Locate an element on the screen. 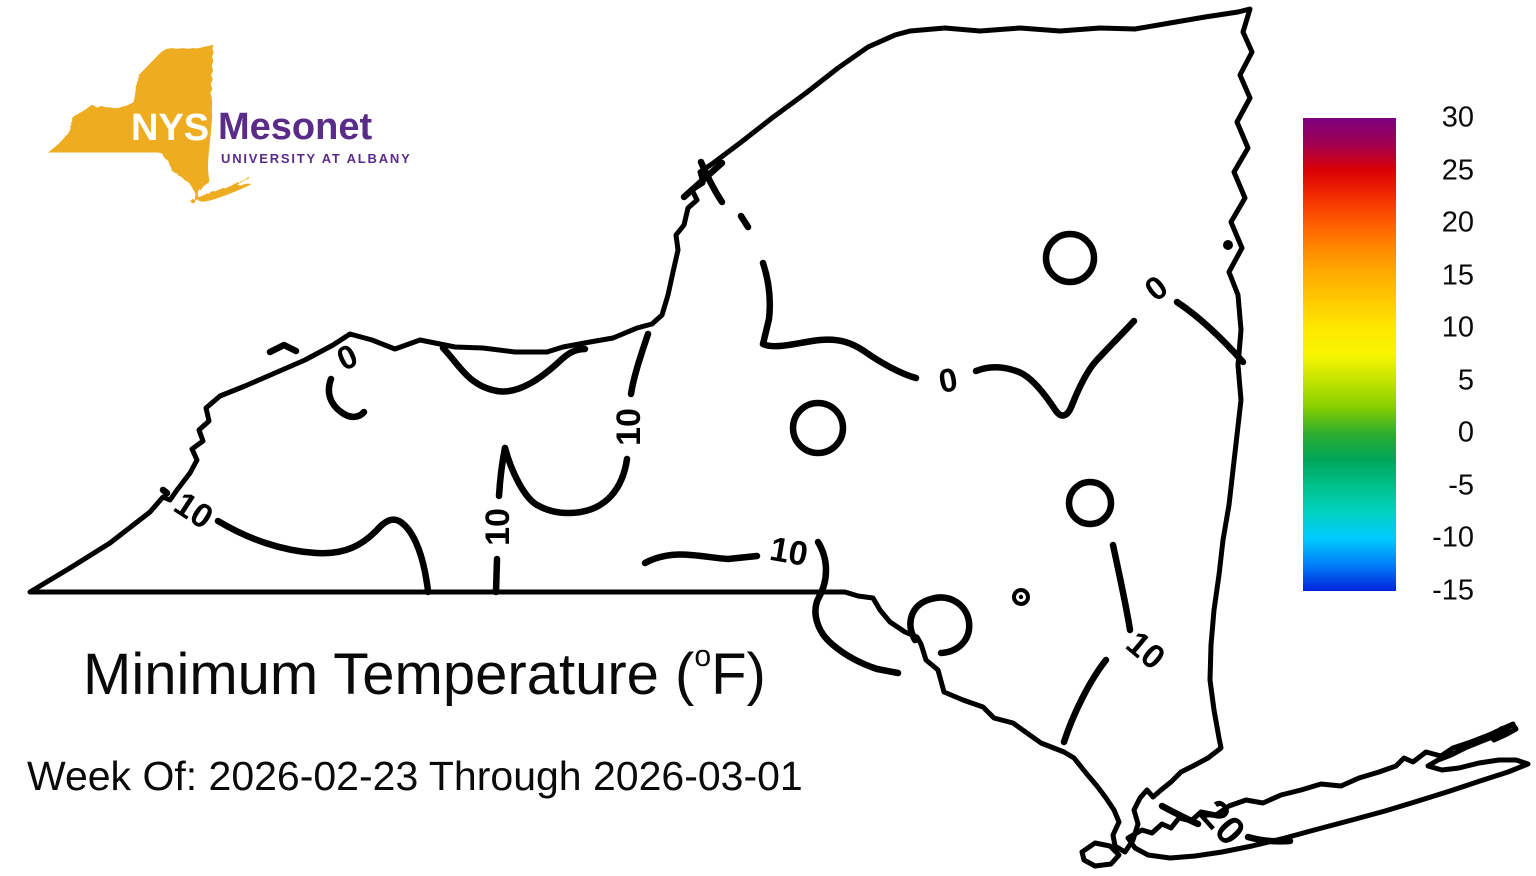 Image resolution: width=1536 pixels, height=876 pixels. map-subtitle: Week Of: 2026-02-23 Through 2026-03-01 is located at coordinates (415, 776).